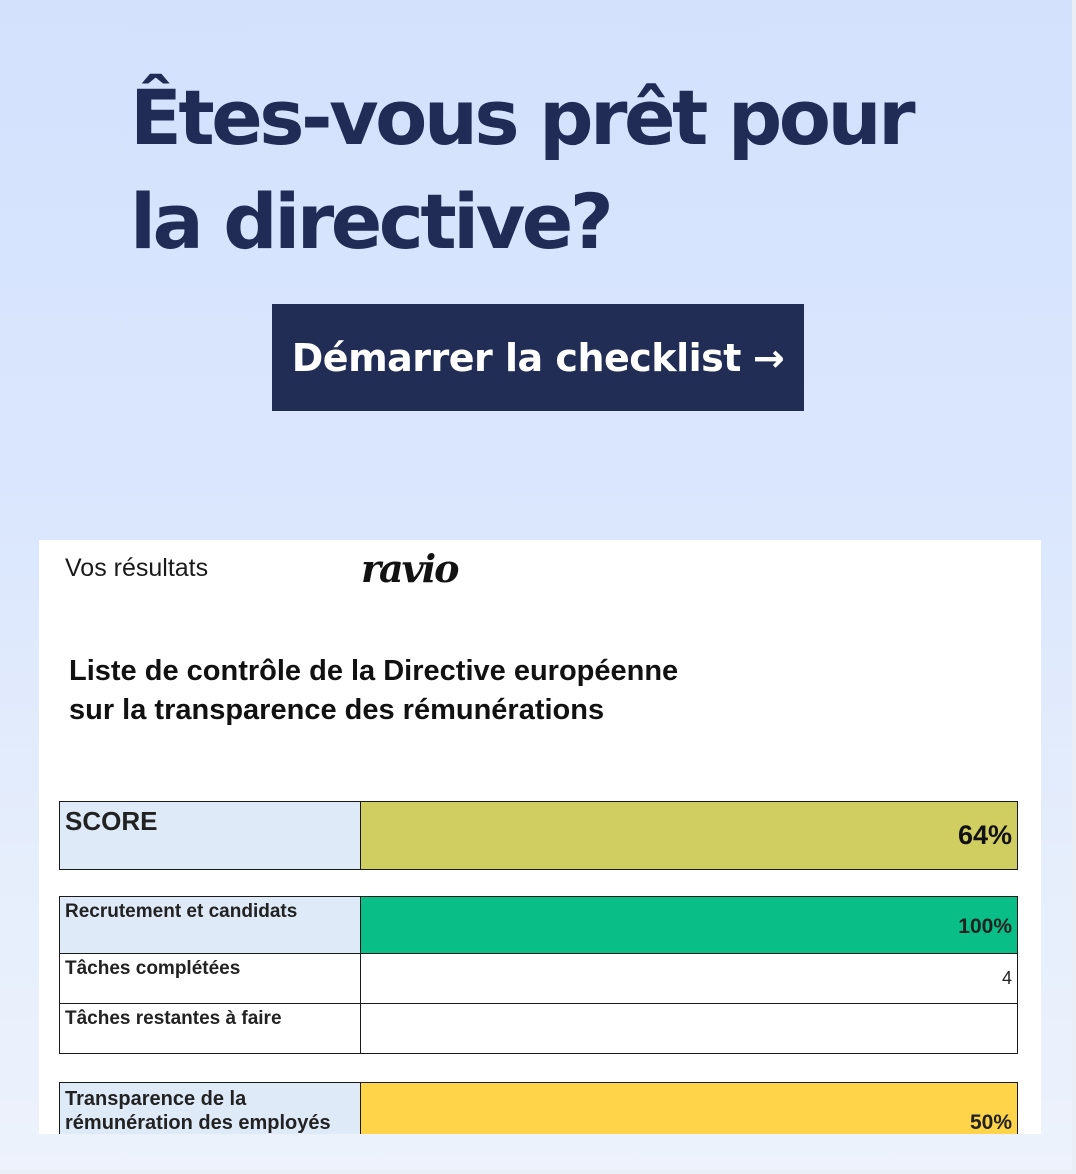 Image resolution: width=1076 pixels, height=1174 pixels. I want to click on recruitment-header-row: Recrutement et candidats 100%, so click(538, 925).